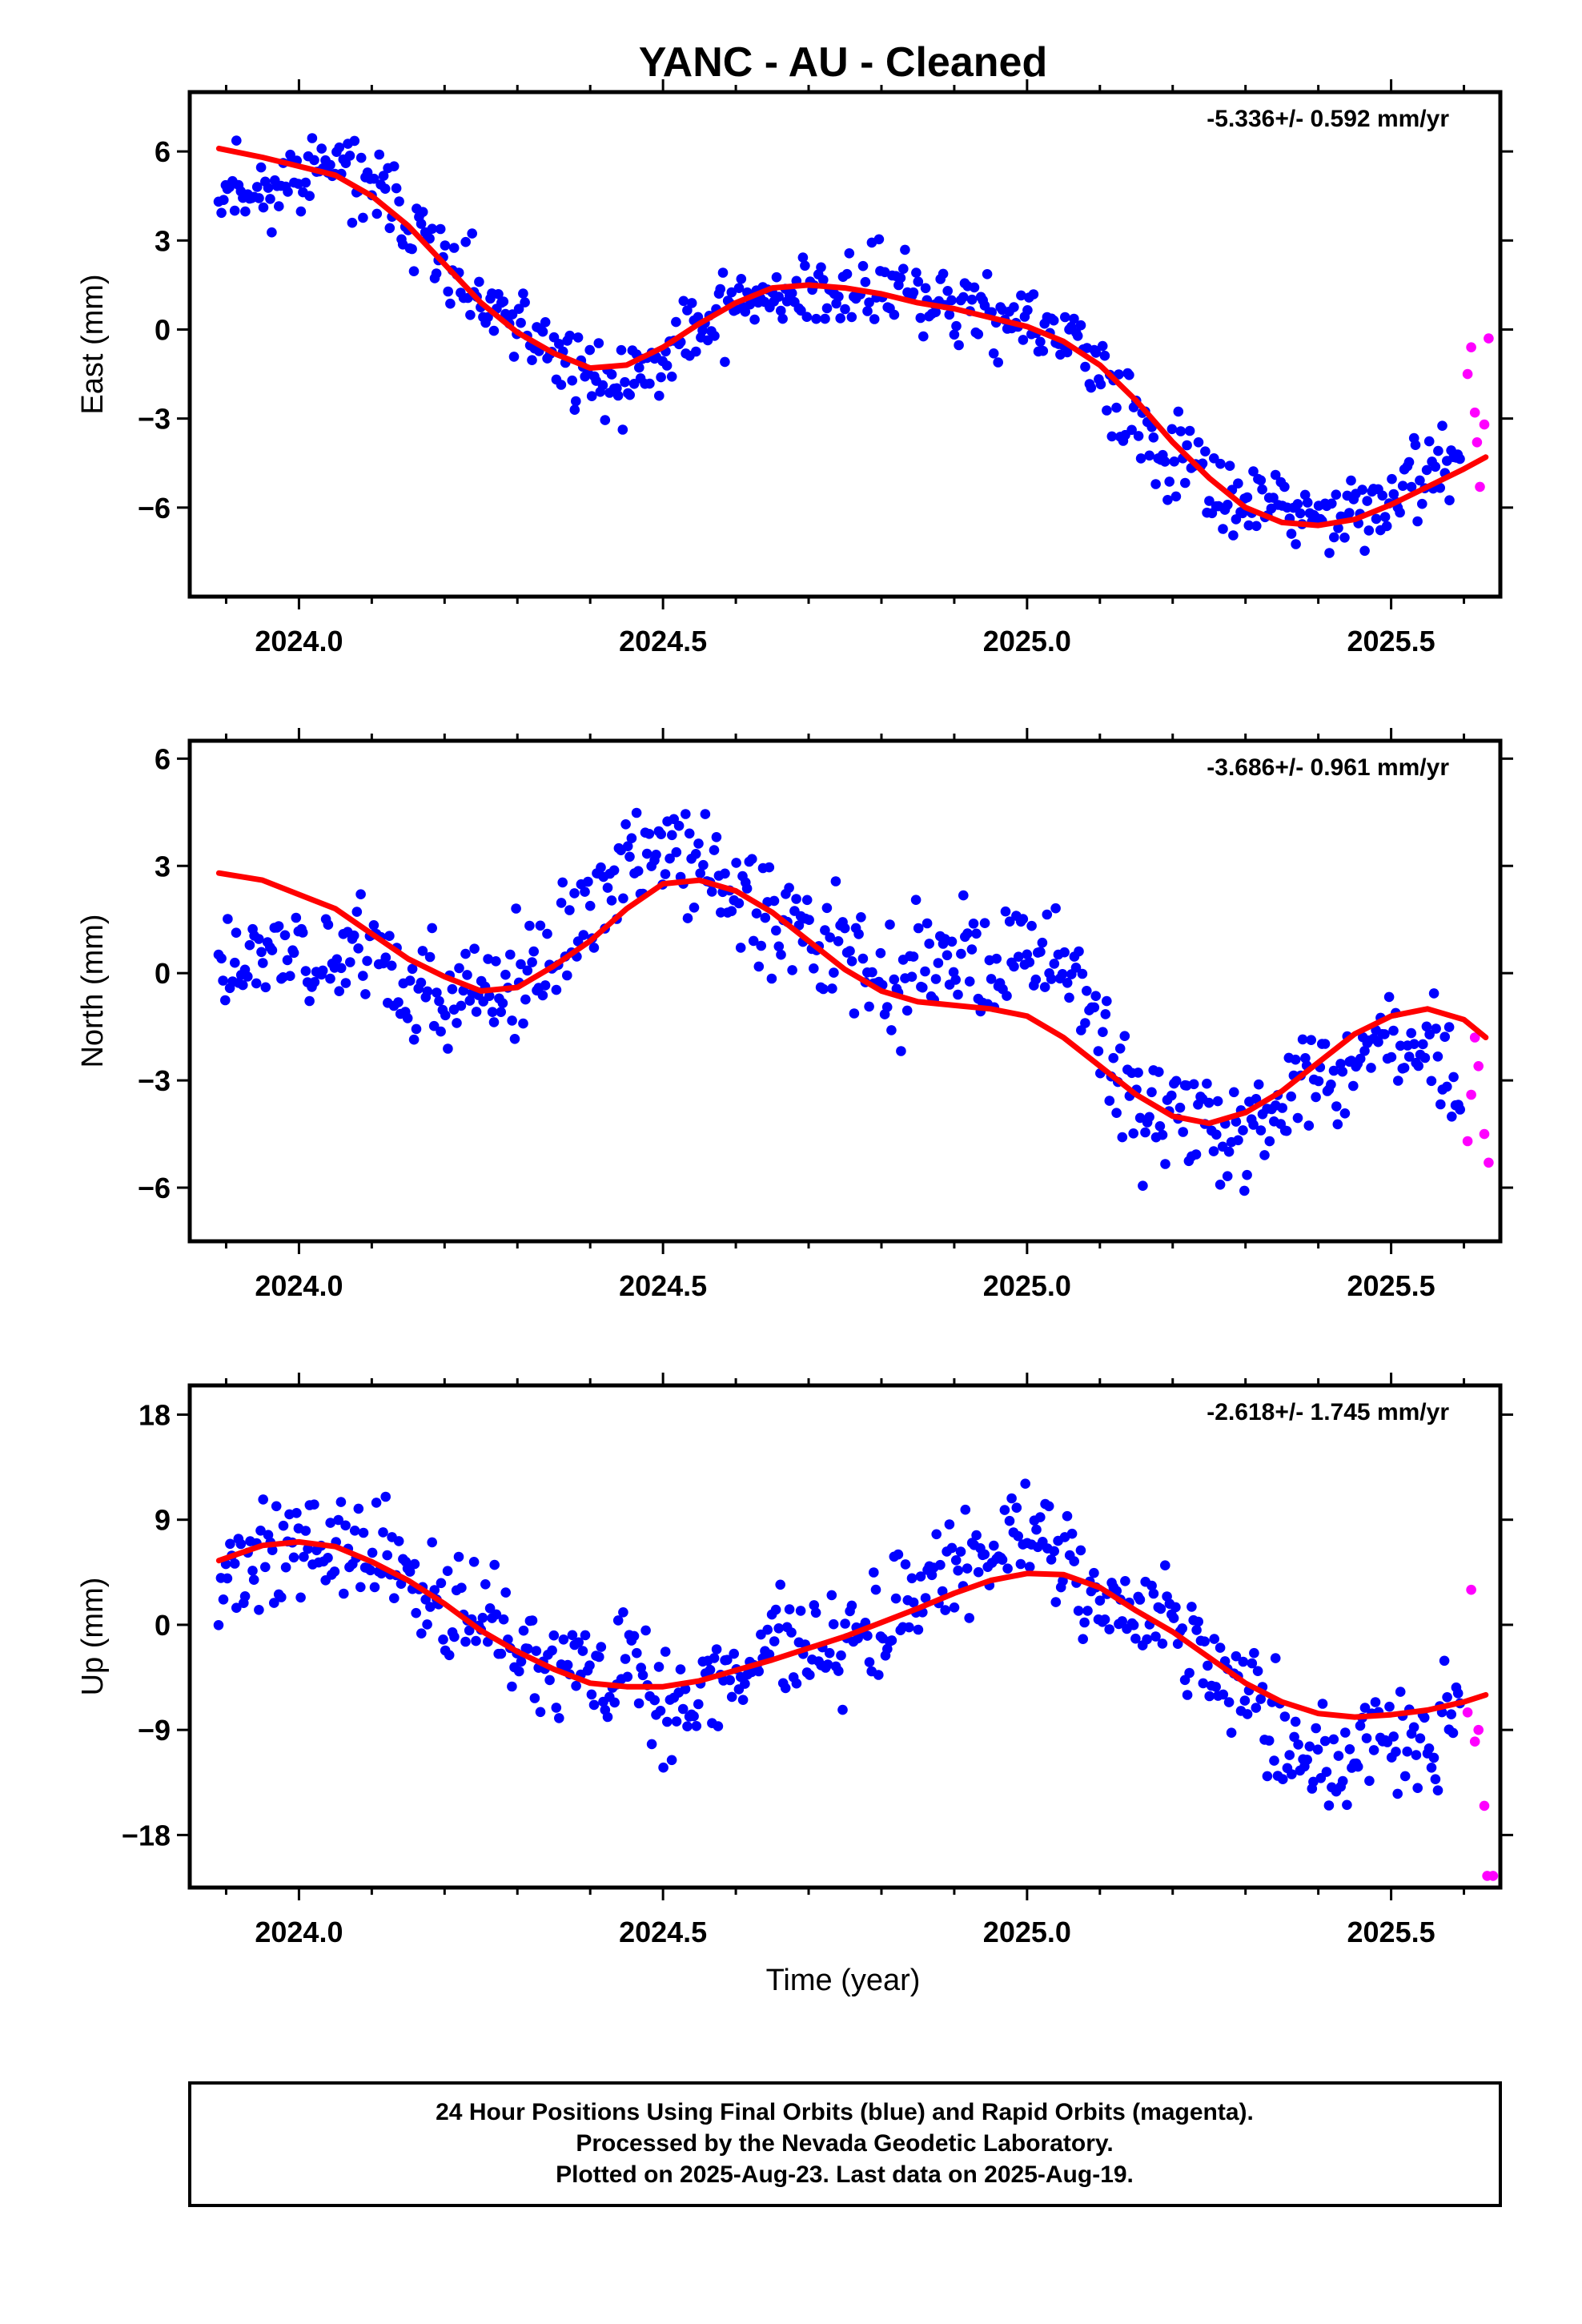  What do you see at coordinates (663, 641) in the screenshot?
I see `east-x-tick-label: 2024.5` at bounding box center [663, 641].